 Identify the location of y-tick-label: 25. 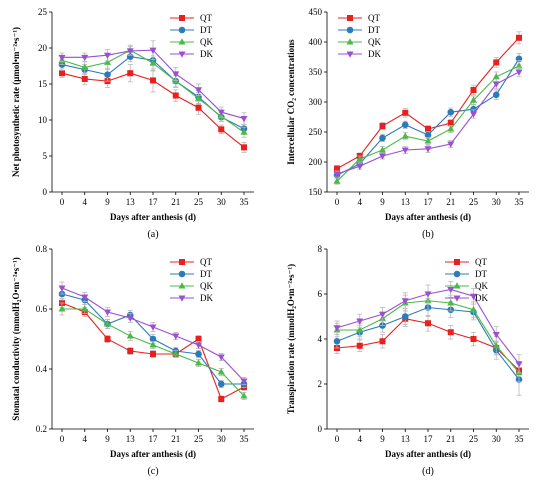
(43, 12).